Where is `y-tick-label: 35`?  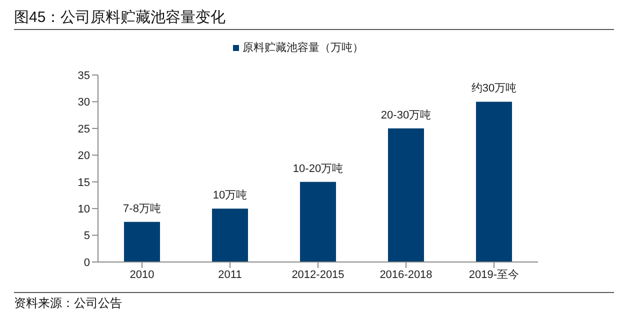 y-tick-label: 35 is located at coordinates (84, 76).